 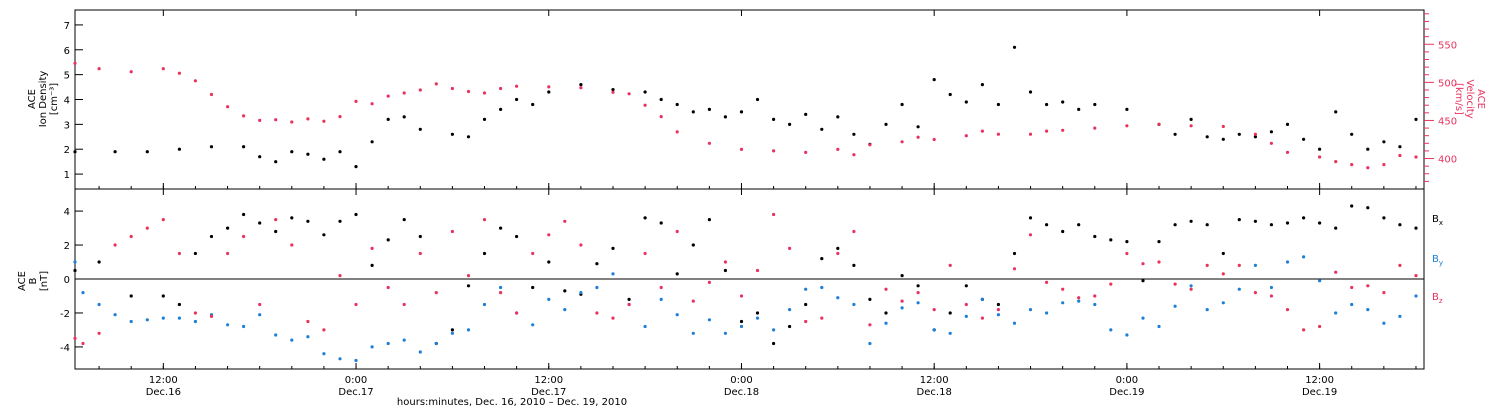 What do you see at coordinates (67, 26) in the screenshot?
I see `density-tick-label: 7` at bounding box center [67, 26].